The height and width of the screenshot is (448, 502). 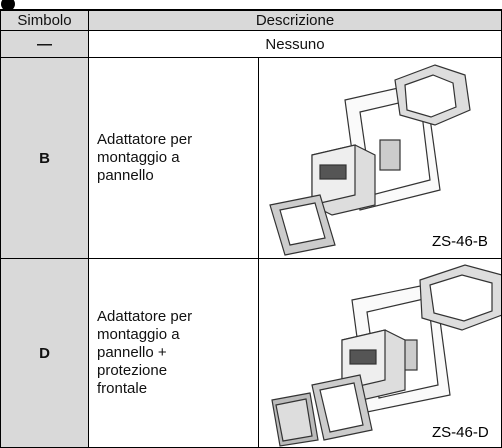 I want to click on section-icon, so click(x=8, y=5).